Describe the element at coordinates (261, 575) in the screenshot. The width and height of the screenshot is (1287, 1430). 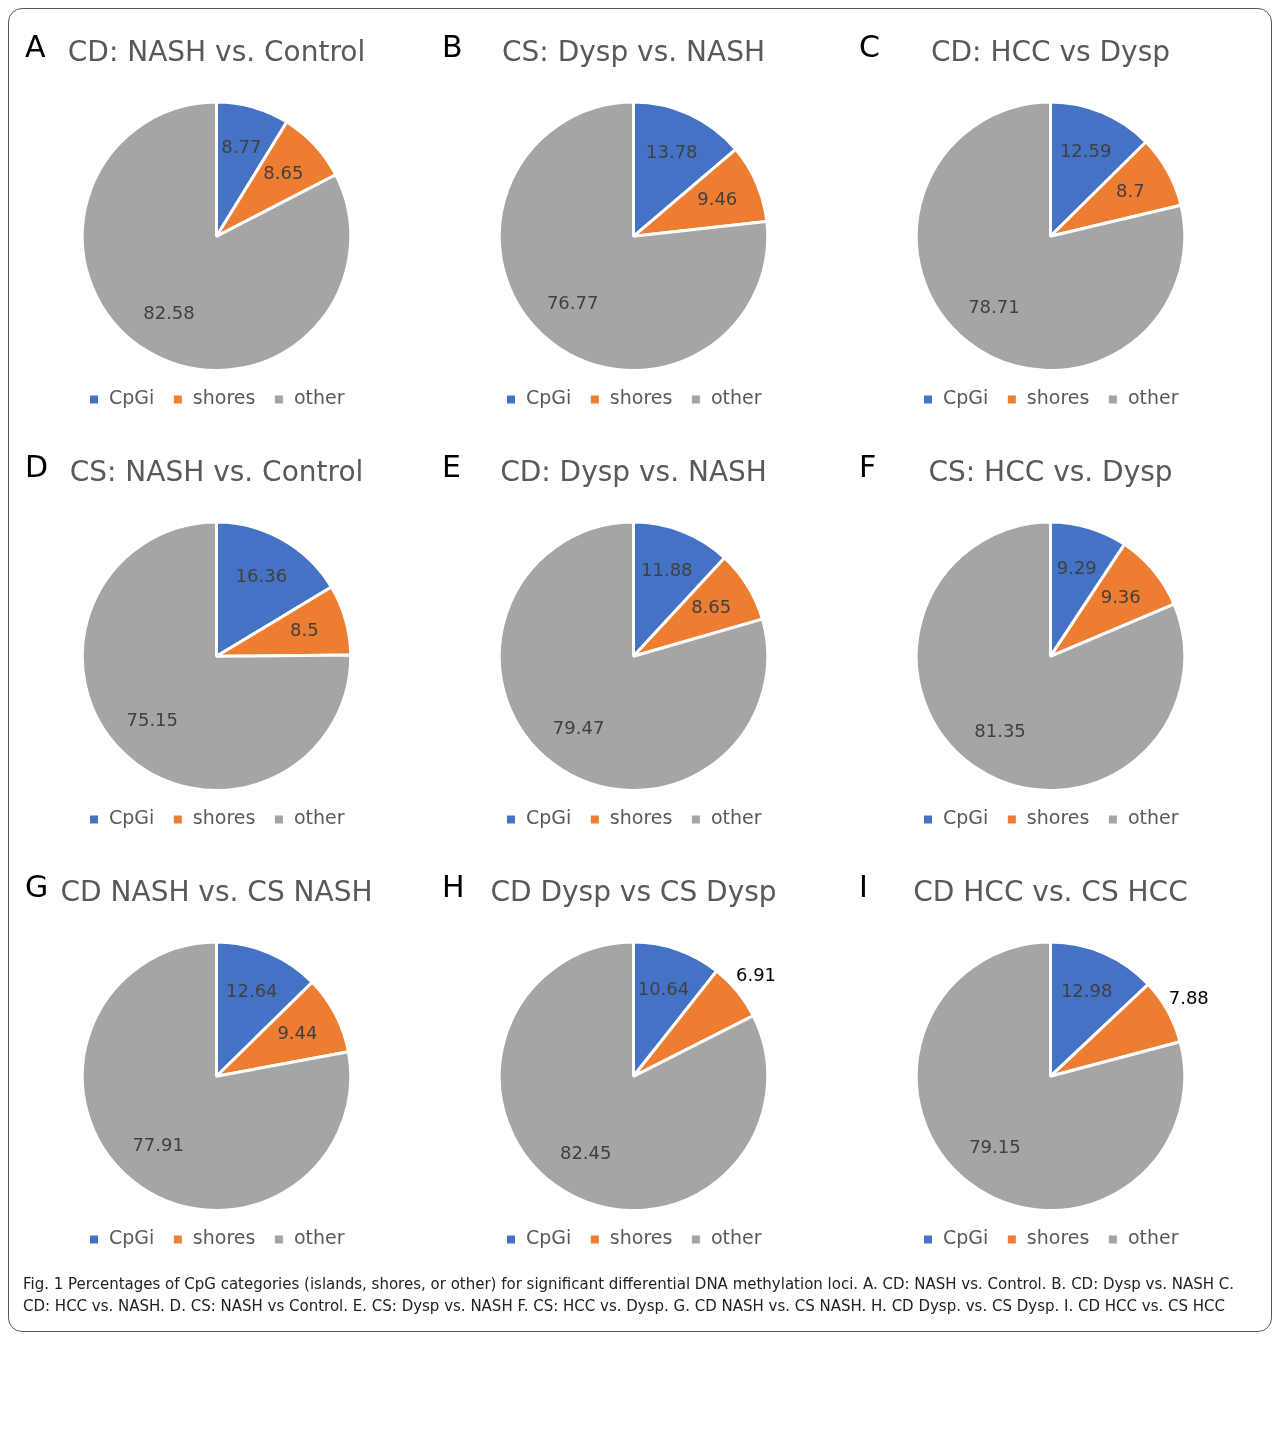
I see `data-label: 16.36` at that location.